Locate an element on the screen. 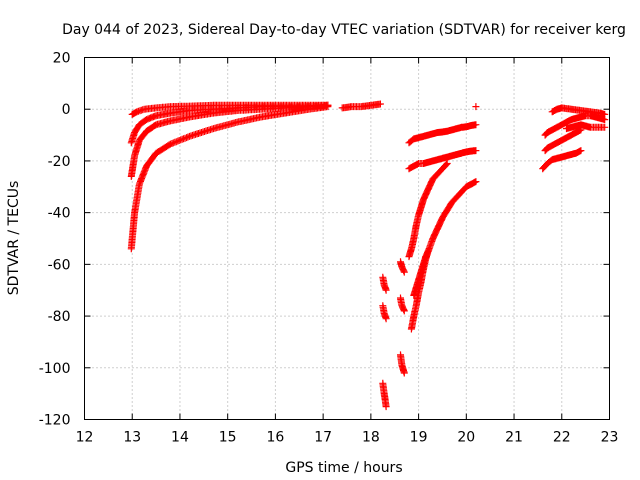 The height and width of the screenshot is (480, 640). x-tick-label: 21 is located at coordinates (514, 438).